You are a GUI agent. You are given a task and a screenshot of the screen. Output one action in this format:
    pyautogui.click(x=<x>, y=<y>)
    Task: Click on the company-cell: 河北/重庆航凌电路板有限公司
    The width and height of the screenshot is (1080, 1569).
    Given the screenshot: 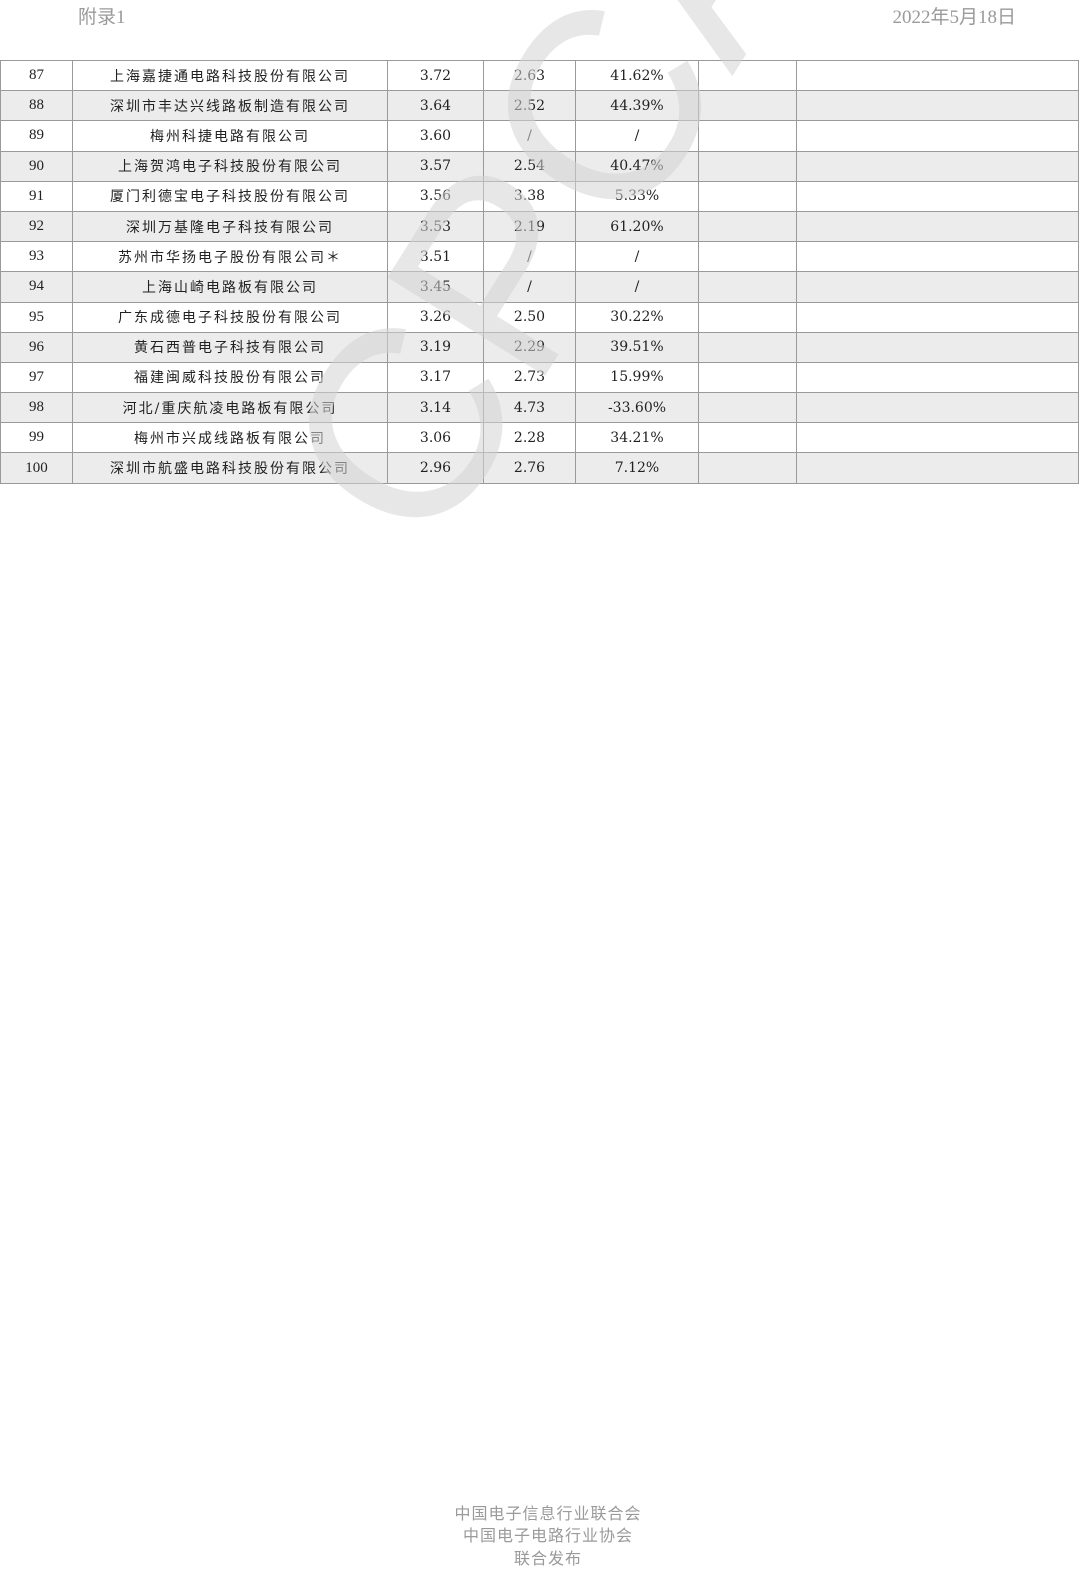 What is the action you would take?
    pyautogui.click(x=230, y=408)
    